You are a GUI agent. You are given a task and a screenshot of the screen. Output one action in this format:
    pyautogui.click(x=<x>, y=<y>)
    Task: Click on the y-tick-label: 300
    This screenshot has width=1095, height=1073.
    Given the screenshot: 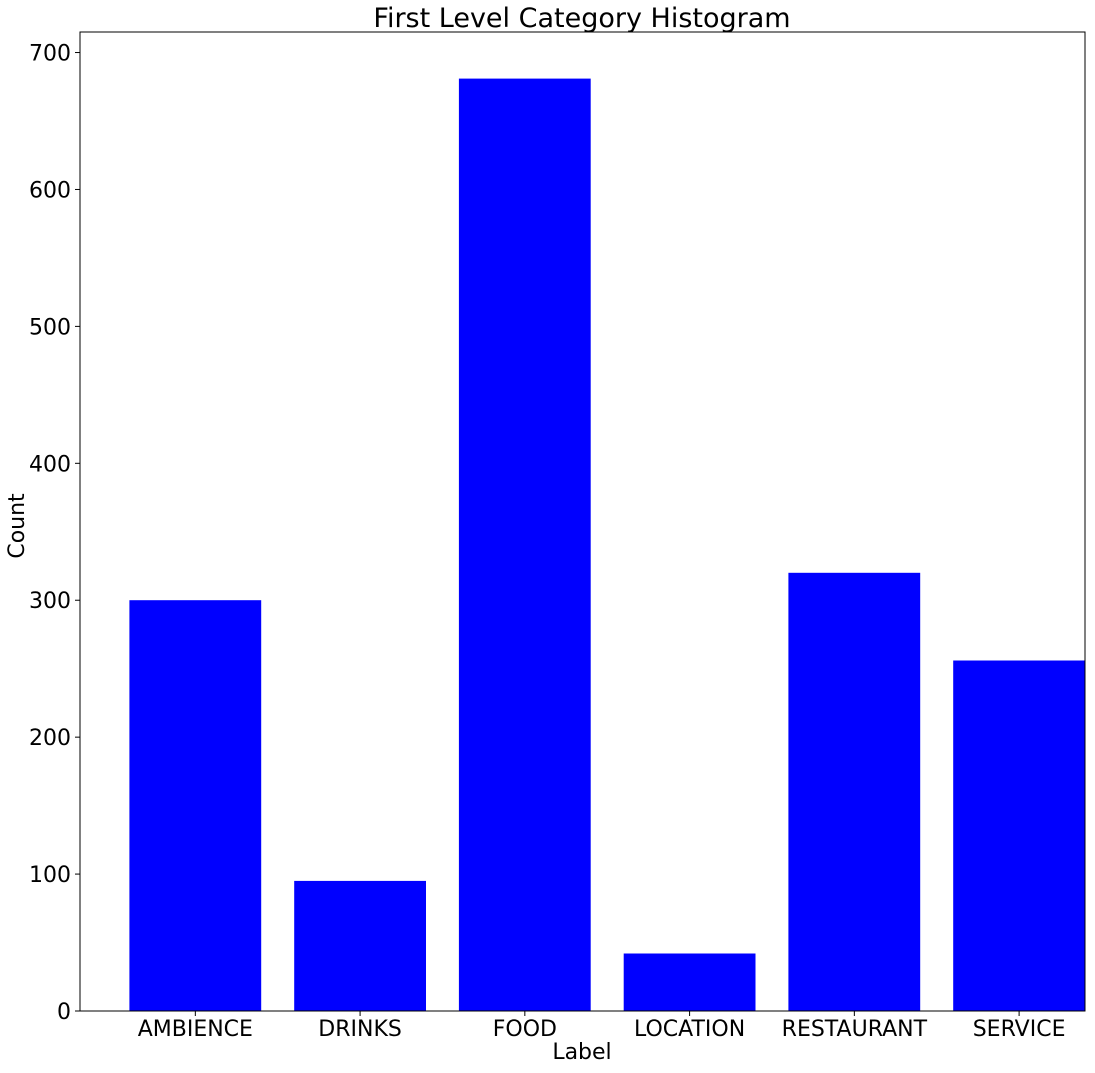 What is the action you would take?
    pyautogui.click(x=50, y=601)
    